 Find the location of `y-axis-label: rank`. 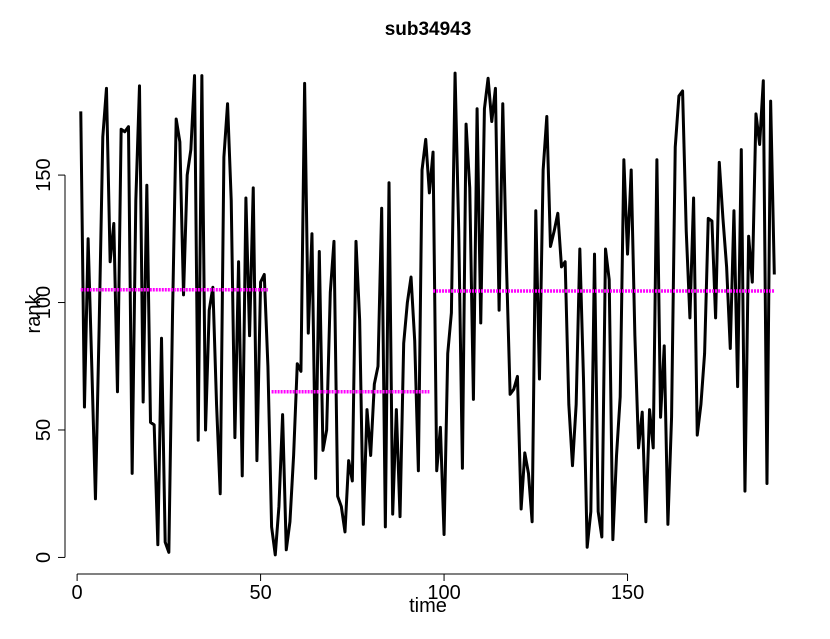

y-axis-label: rank is located at coordinates (34, 314).